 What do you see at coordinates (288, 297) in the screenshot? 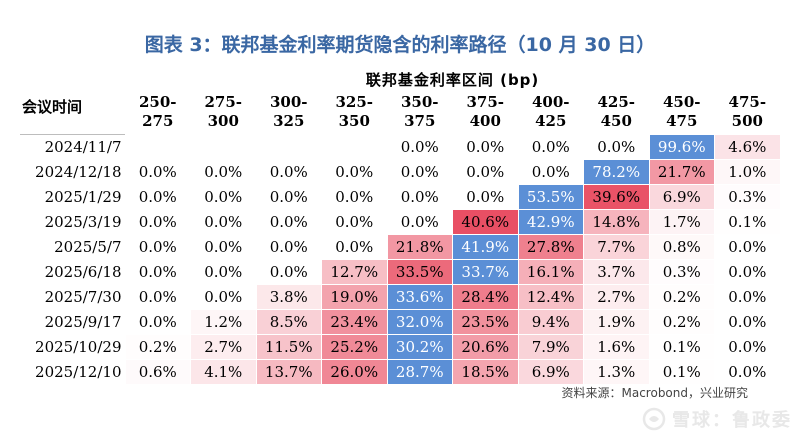
I see `probability-cell: 3.8%` at bounding box center [288, 297].